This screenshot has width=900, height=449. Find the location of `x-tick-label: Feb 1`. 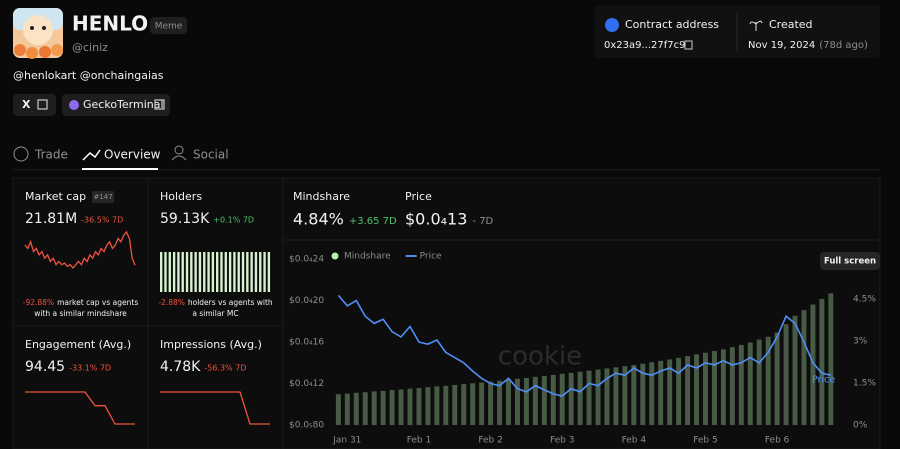

x-tick-label: Feb 1 is located at coordinates (419, 441).